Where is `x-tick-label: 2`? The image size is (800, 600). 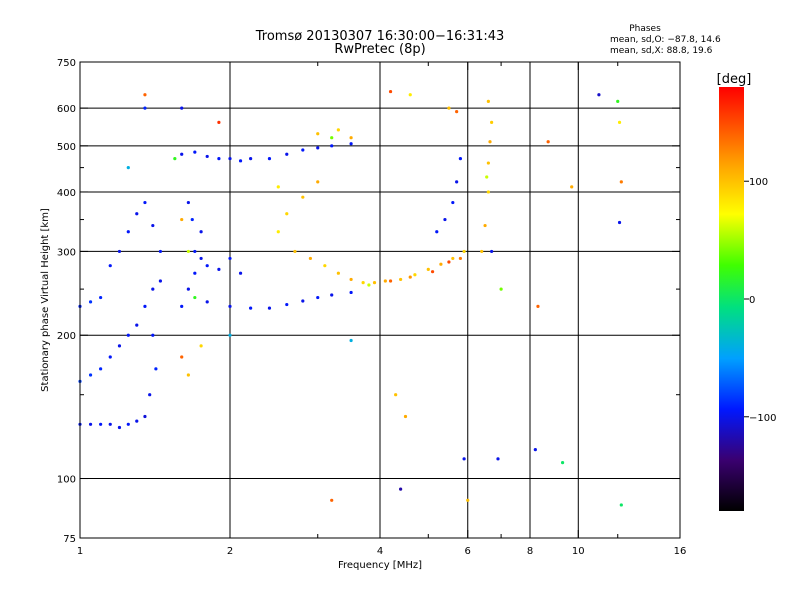
x-tick-label: 2 is located at coordinates (230, 551).